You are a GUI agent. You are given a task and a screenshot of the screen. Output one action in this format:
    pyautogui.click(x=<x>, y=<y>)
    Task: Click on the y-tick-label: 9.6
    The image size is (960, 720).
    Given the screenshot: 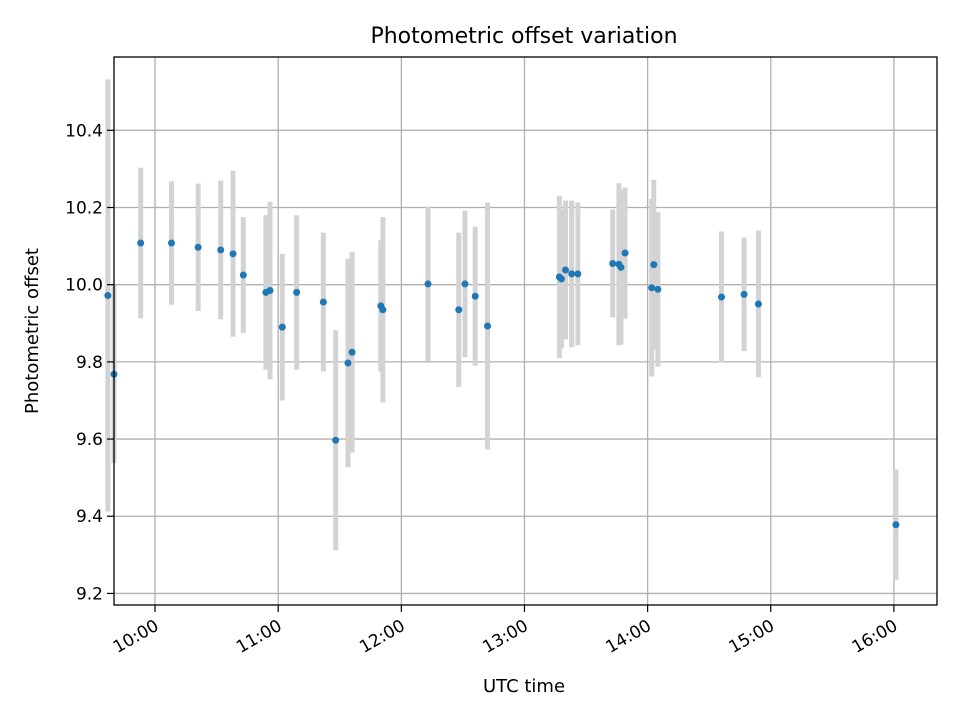 What is the action you would take?
    pyautogui.click(x=89, y=440)
    